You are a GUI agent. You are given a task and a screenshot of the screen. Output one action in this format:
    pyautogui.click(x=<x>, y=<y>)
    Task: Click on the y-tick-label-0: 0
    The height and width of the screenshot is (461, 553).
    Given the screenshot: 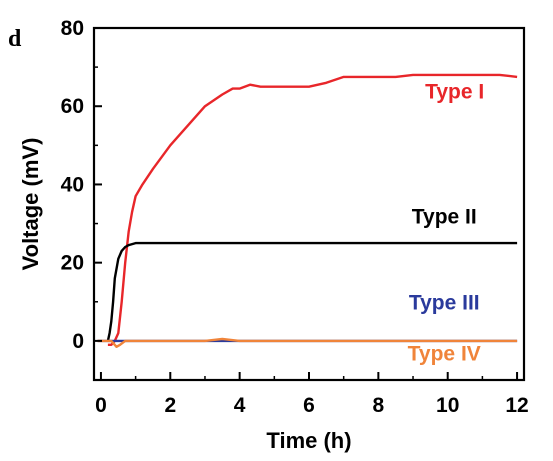 What is the action you would take?
    pyautogui.click(x=78, y=341)
    